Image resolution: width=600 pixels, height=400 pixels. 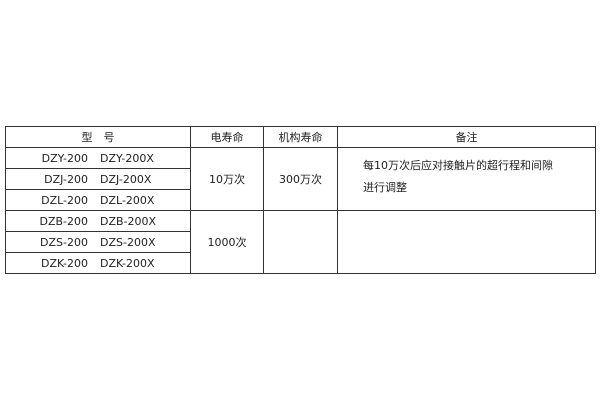 I want to click on model-b: DZB-200X, so click(x=128, y=221).